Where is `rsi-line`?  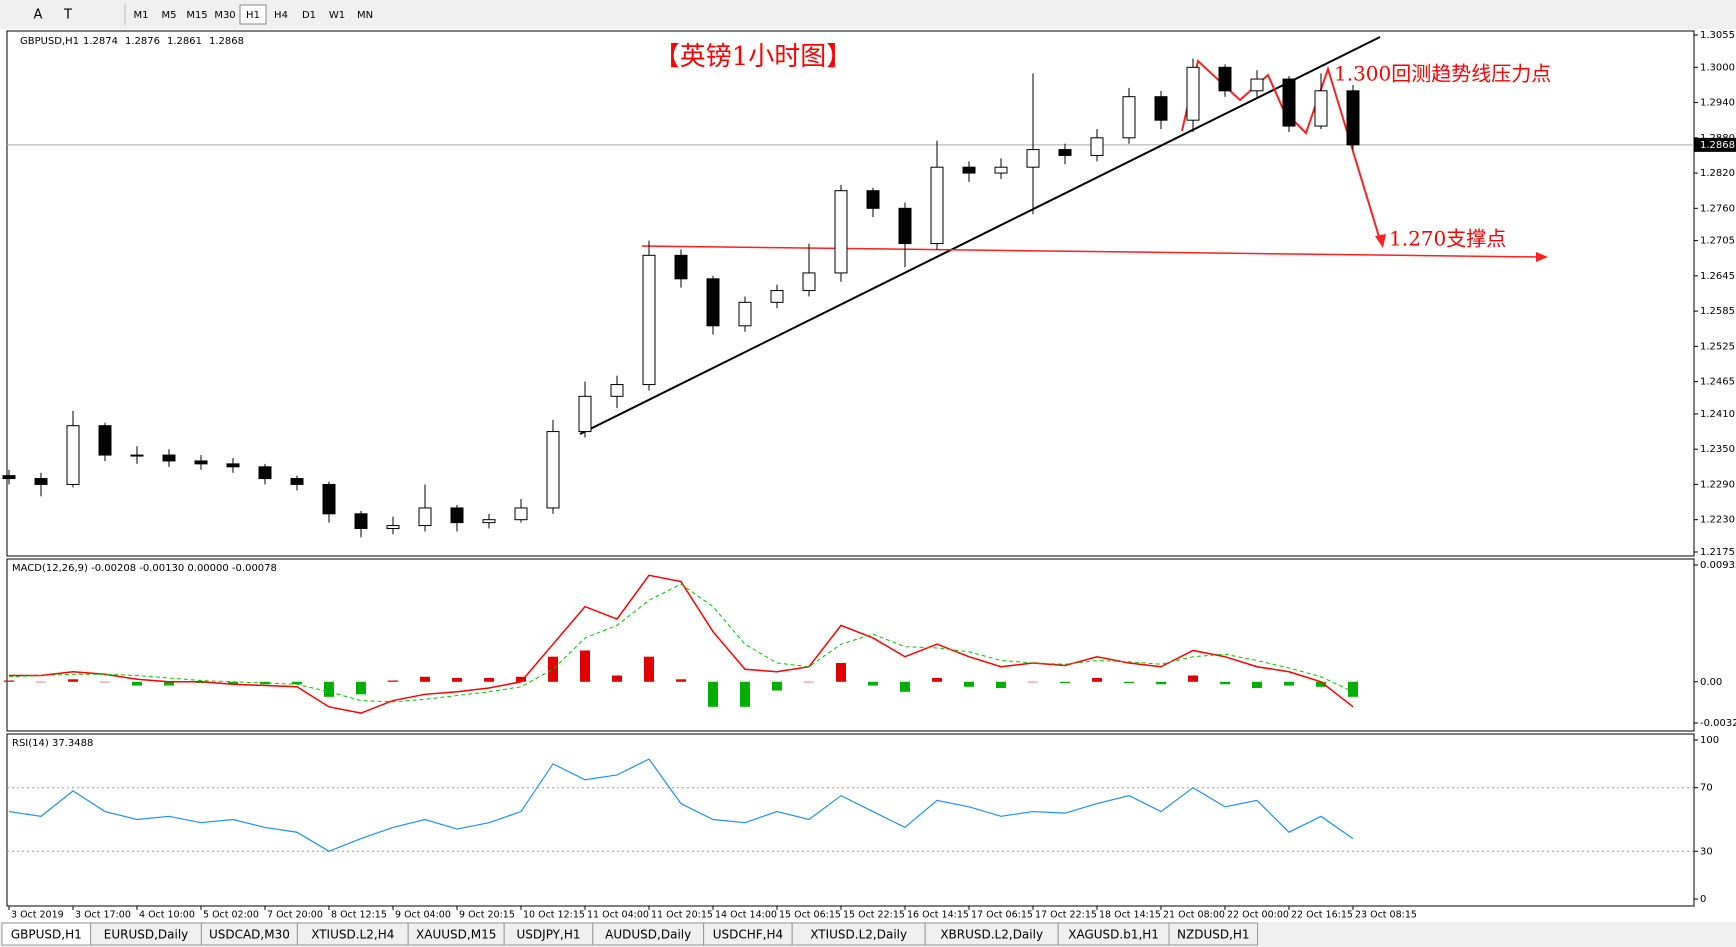
rsi-line is located at coordinates (681, 805).